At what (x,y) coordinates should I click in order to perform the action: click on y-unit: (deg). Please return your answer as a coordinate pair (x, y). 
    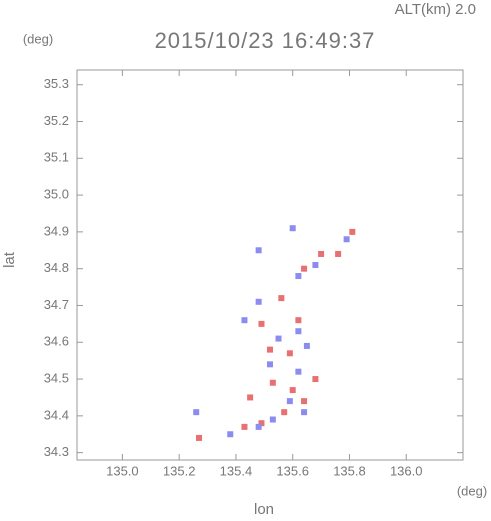
    Looking at the image, I should click on (38, 38).